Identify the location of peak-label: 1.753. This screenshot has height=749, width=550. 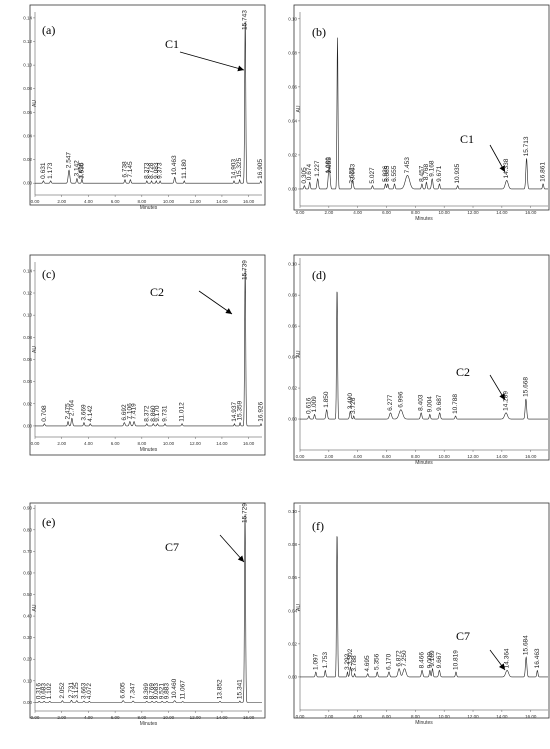
(325, 660).